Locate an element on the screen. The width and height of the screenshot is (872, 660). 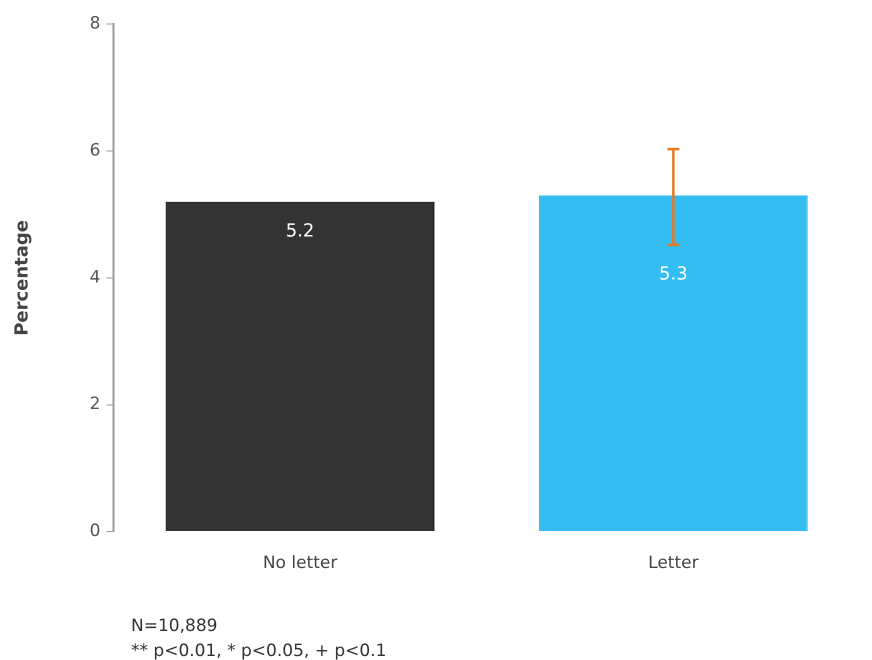
y-axis-title: Percentage is located at coordinates (21, 278).